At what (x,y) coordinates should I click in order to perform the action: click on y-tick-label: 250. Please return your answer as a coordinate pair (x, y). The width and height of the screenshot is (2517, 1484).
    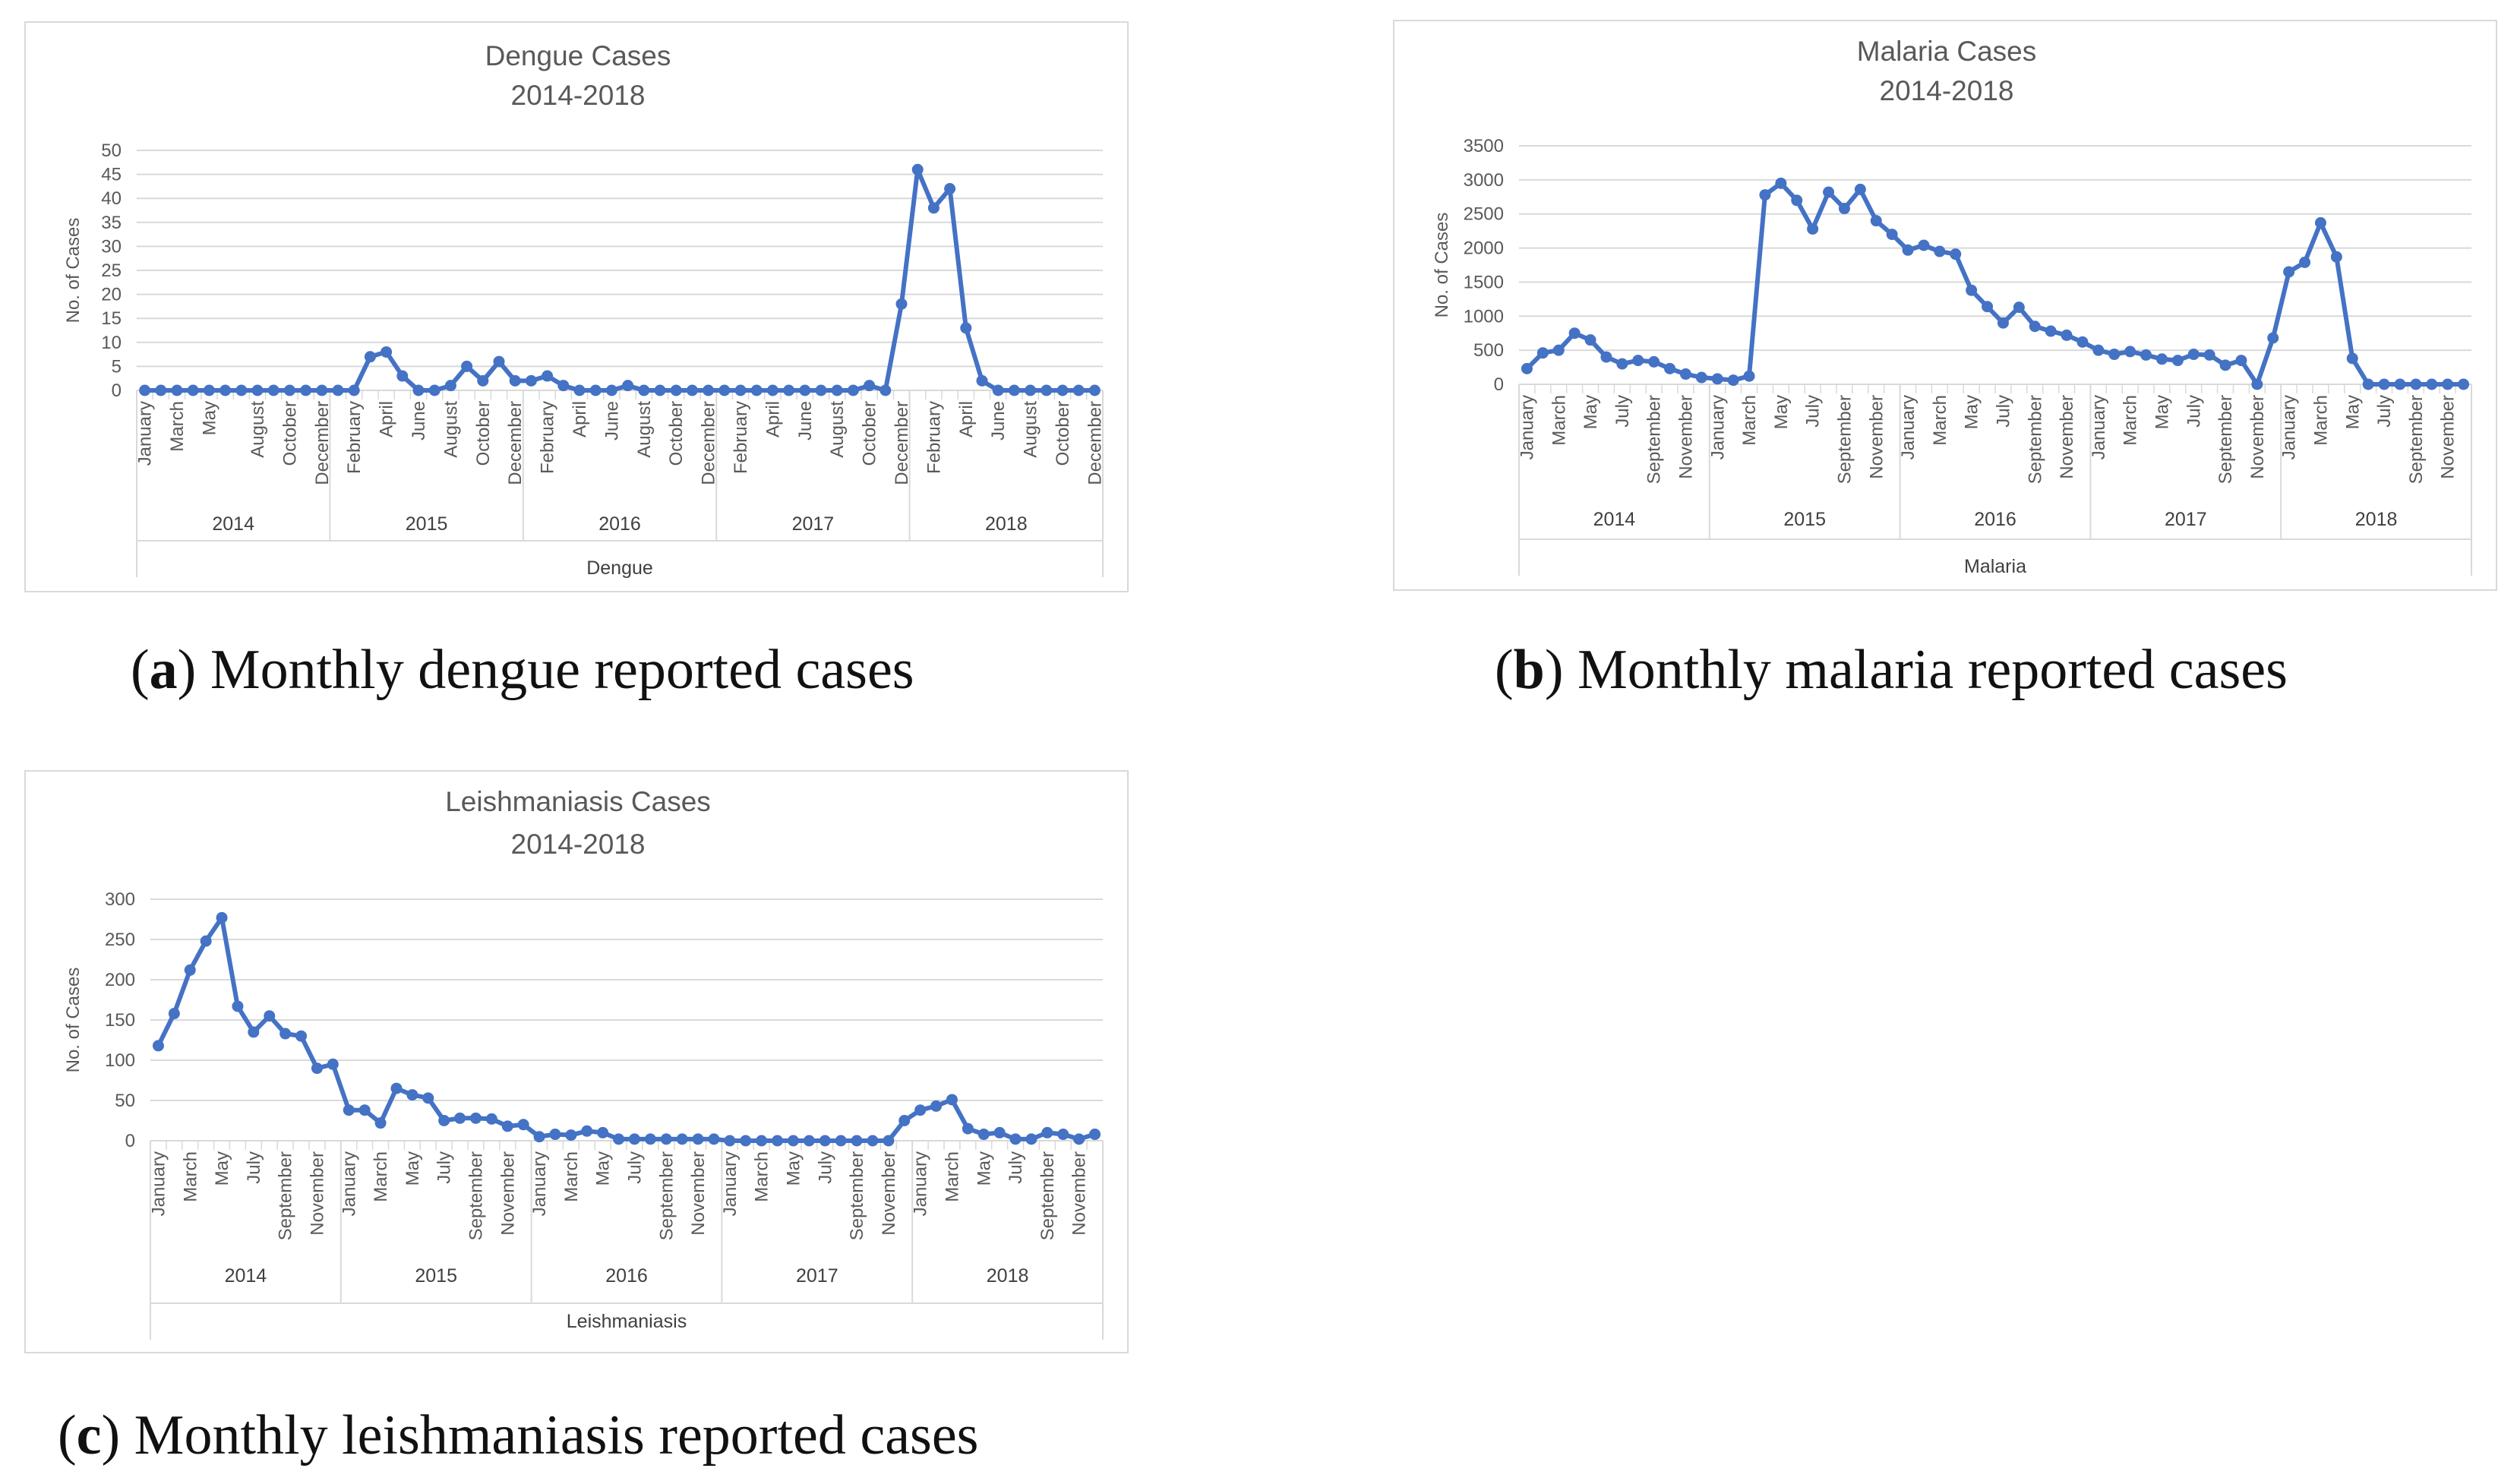
    Looking at the image, I should click on (120, 940).